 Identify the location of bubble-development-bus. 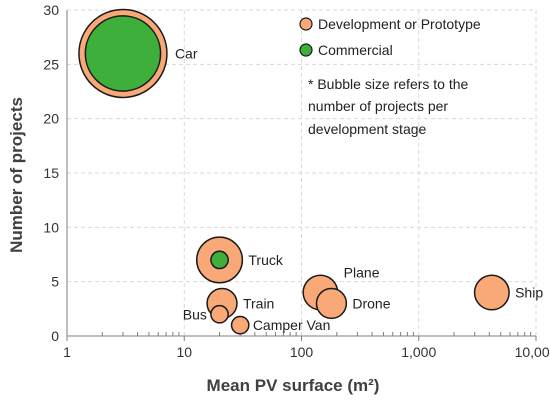
(219, 314).